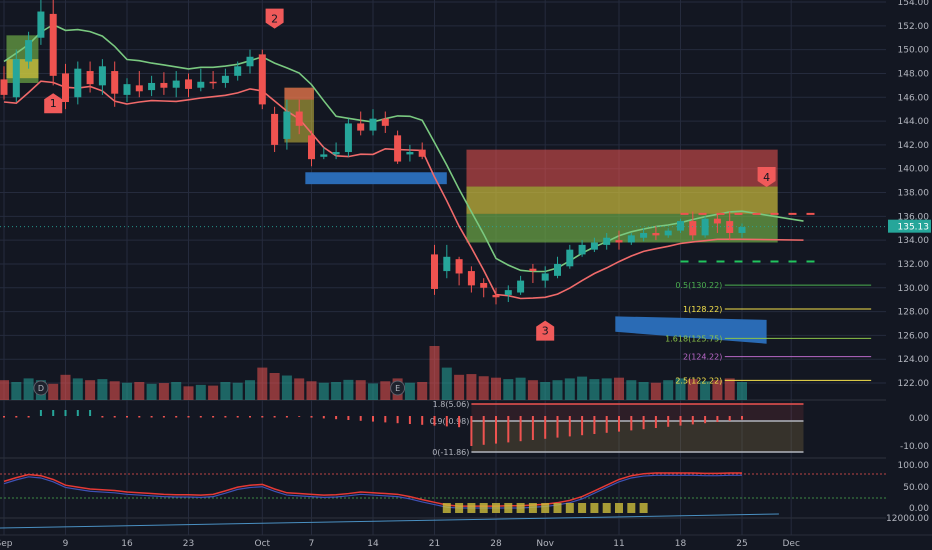 The height and width of the screenshot is (550, 932). What do you see at coordinates (545, 544) in the screenshot?
I see `date-tick: Nov` at bounding box center [545, 544].